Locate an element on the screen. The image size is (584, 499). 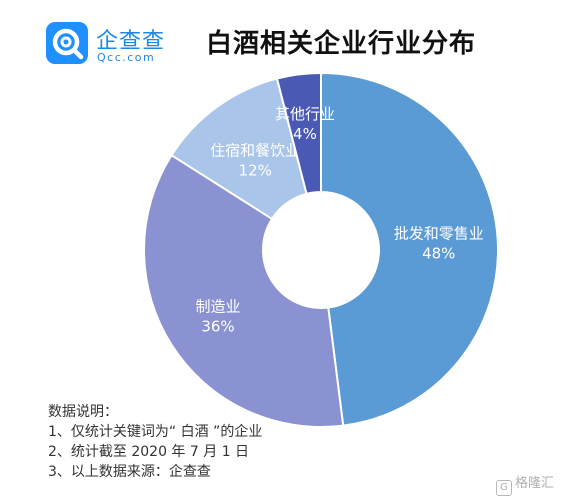
slice-label: 批发和零售业 is located at coordinates (439, 234).